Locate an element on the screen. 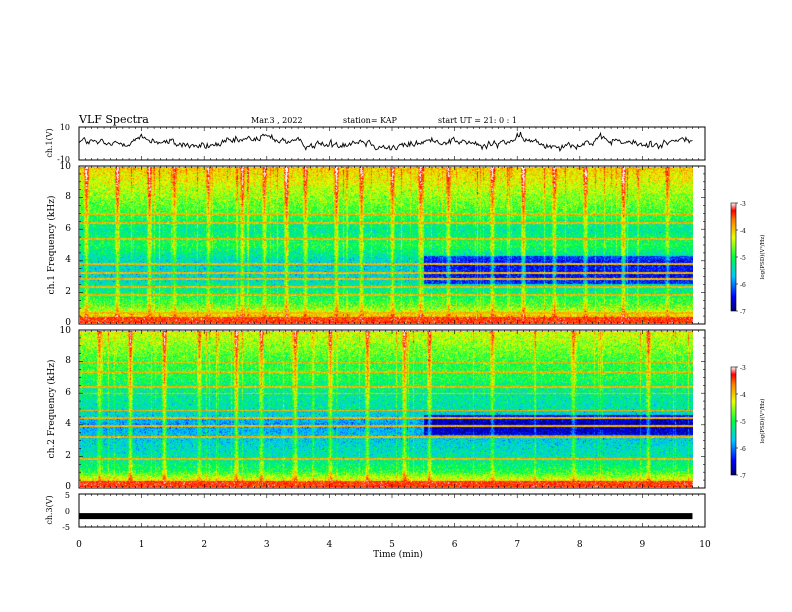  ch3-ytick: 0 is located at coordinates (67, 511).